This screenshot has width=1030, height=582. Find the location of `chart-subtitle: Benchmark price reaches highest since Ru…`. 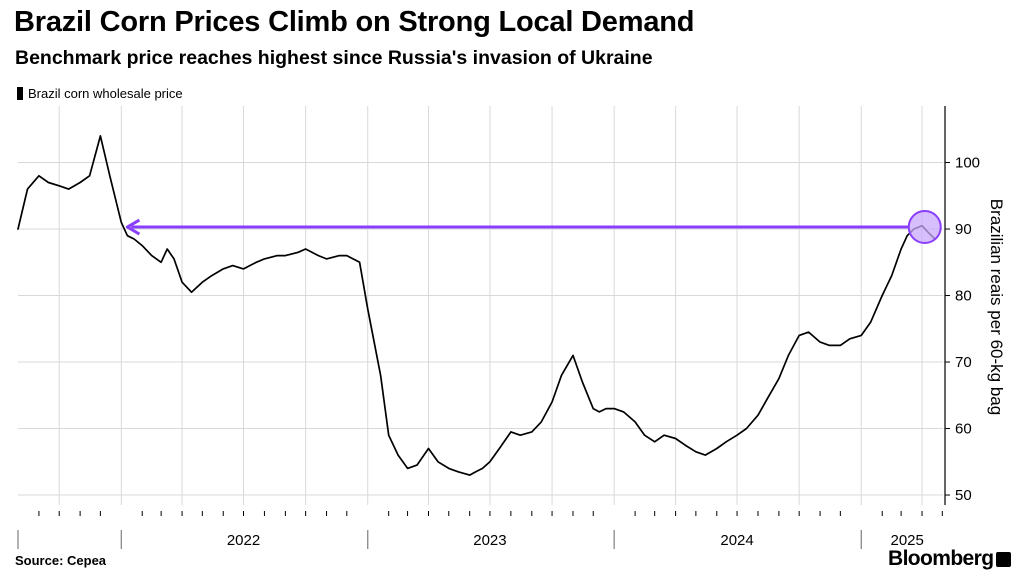

chart-subtitle: Benchmark price reaches highest since Ru… is located at coordinates (334, 58).